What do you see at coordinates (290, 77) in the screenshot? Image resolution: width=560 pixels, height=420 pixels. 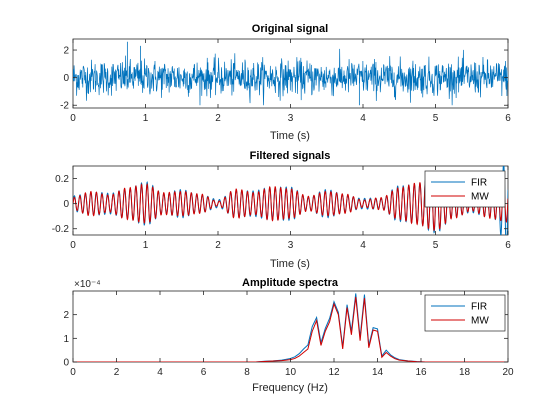 I see `series-line-original` at bounding box center [290, 77].